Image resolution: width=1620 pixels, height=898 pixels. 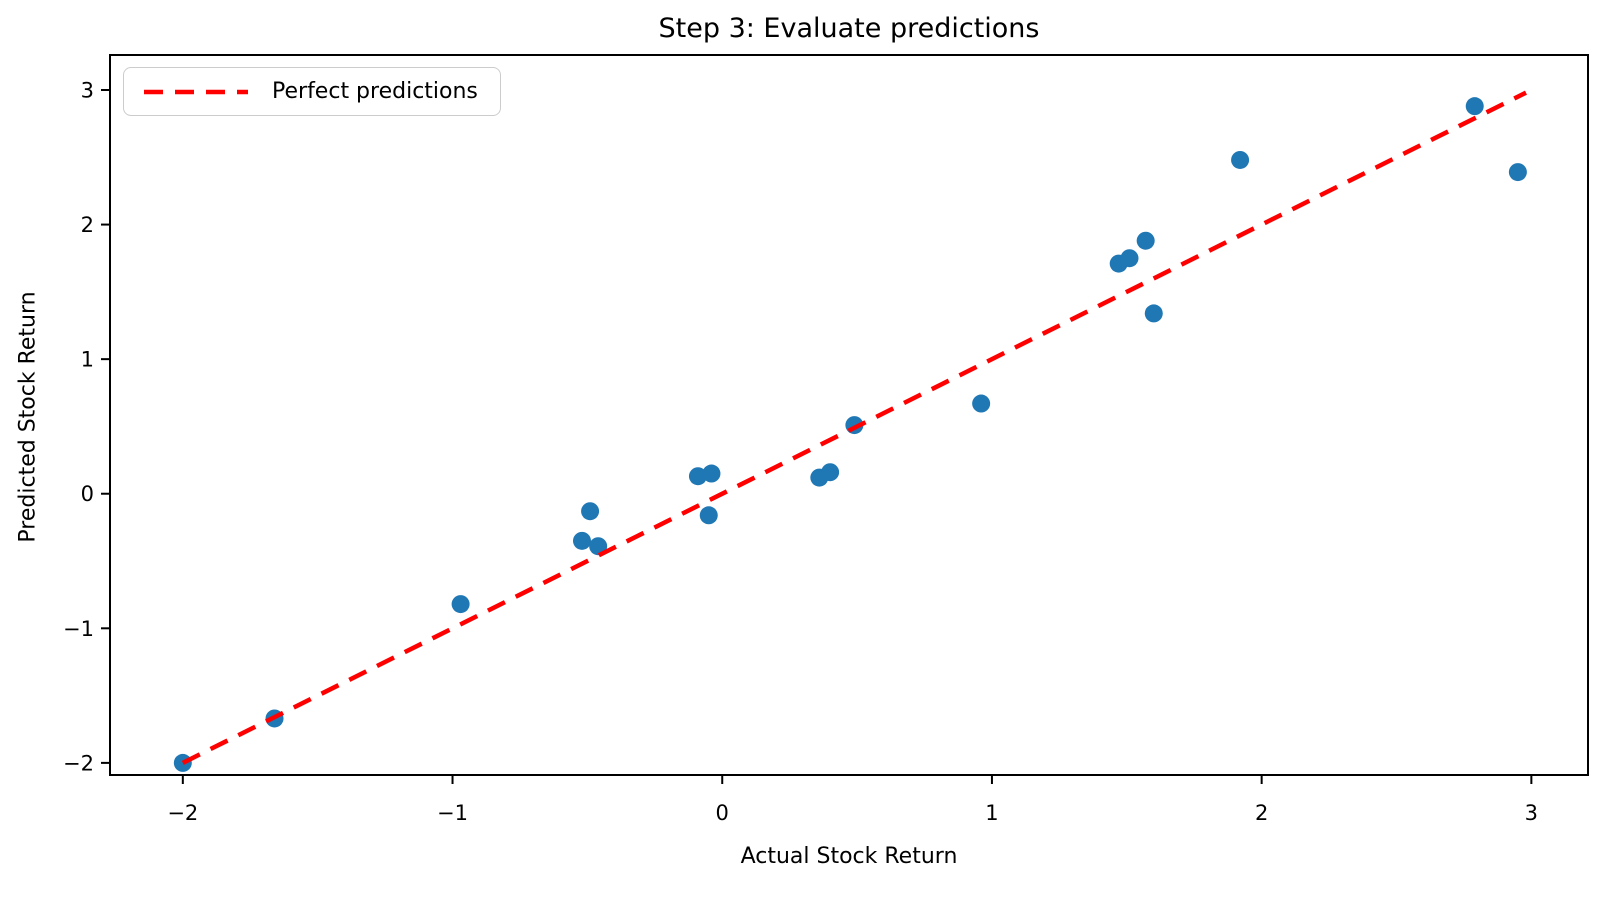 I want to click on legend: Perfect predictions, so click(x=312, y=91).